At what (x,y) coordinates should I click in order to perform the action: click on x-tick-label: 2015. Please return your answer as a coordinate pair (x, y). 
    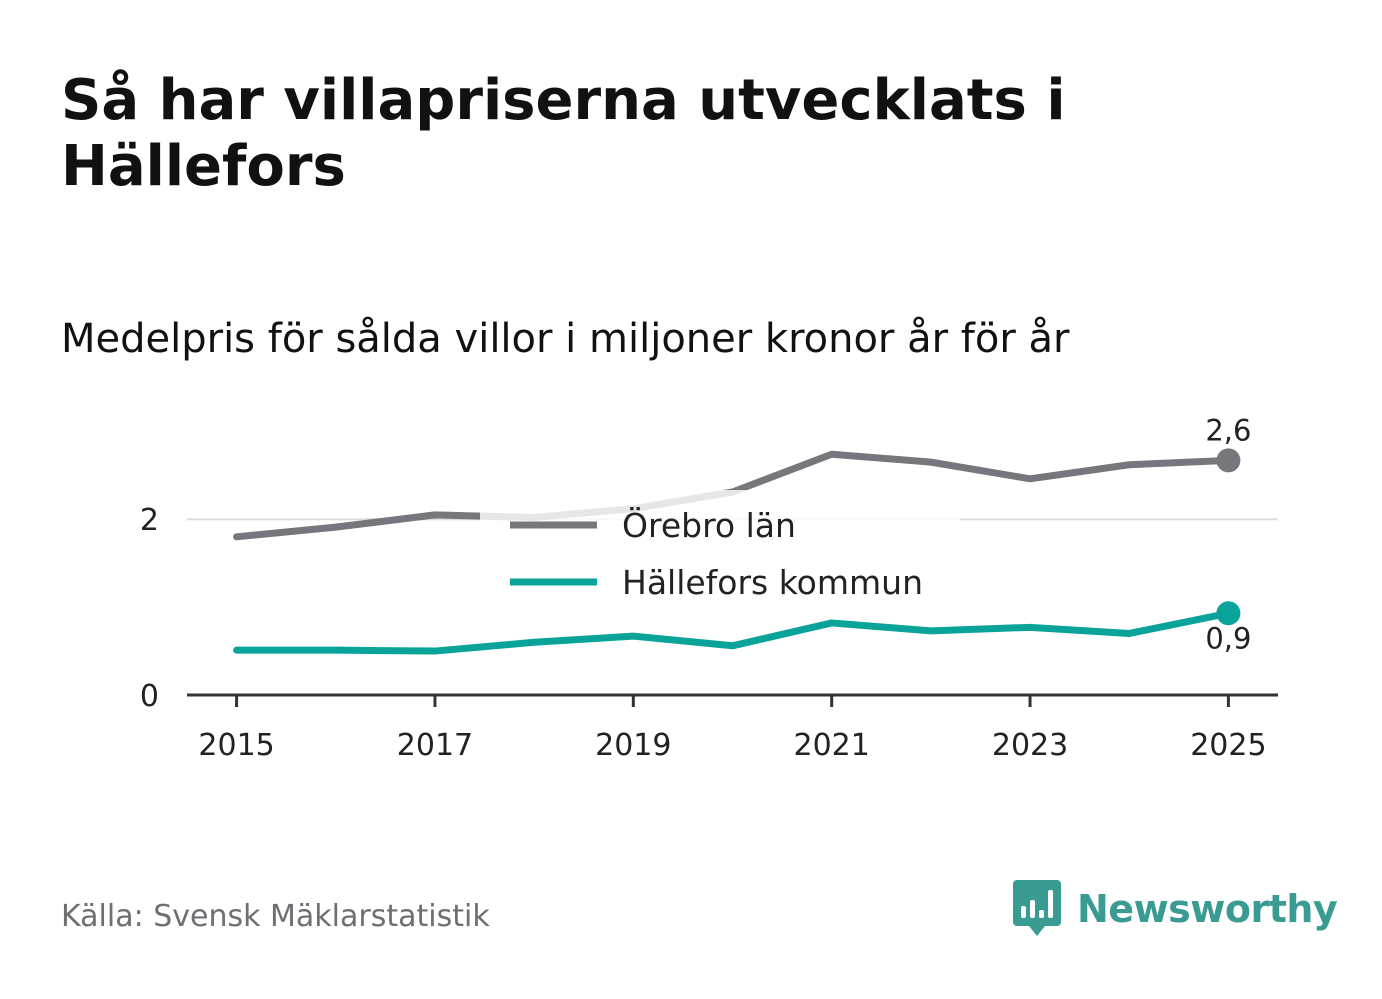
    Looking at the image, I should click on (236, 745).